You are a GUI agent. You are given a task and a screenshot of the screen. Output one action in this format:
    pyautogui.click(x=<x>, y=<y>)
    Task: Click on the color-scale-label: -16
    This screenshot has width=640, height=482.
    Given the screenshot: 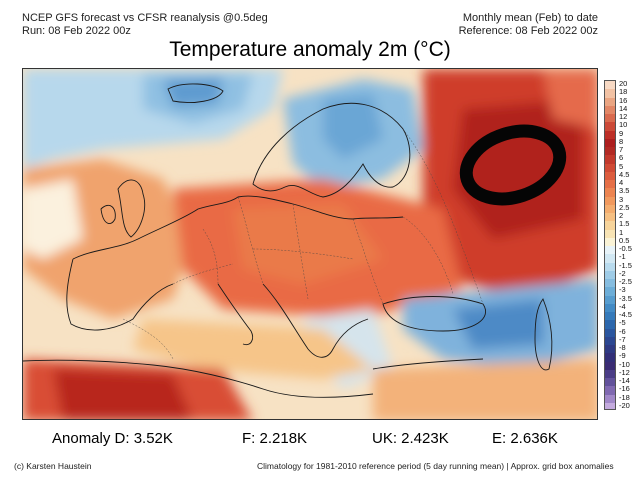 What is the action you would take?
    pyautogui.click(x=624, y=389)
    